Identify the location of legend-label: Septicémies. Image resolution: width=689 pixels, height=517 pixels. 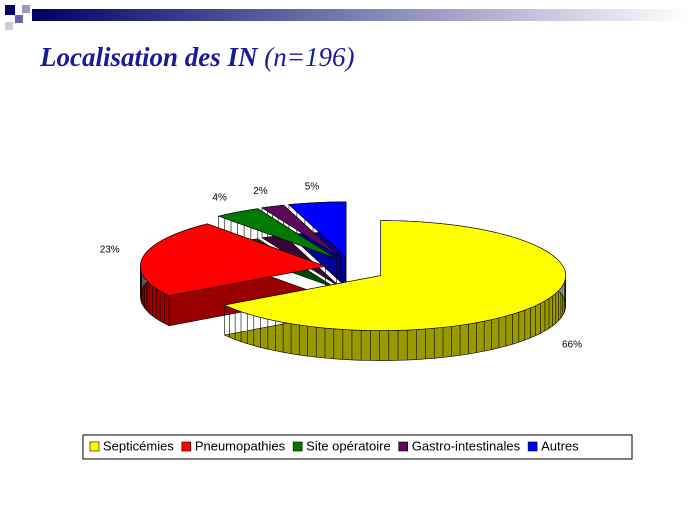
(138, 445).